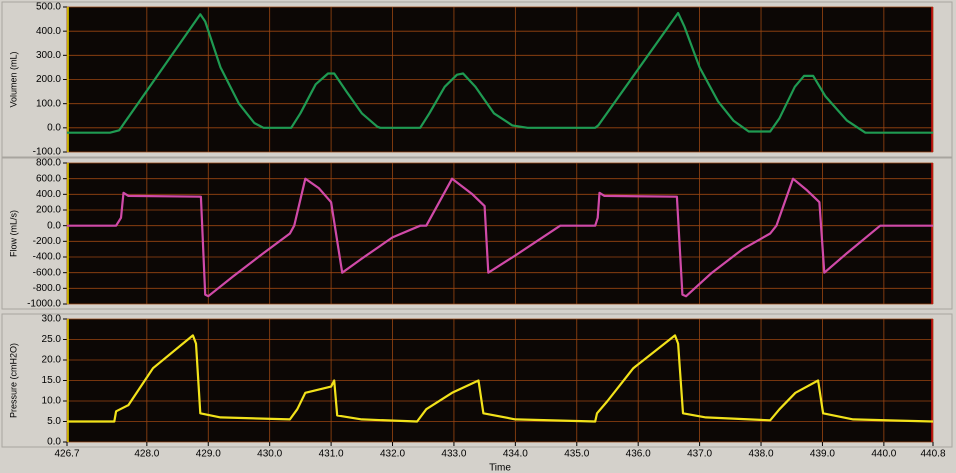 This screenshot has width=956, height=473. I want to click on y-tick-label: 100.0, so click(48, 103).